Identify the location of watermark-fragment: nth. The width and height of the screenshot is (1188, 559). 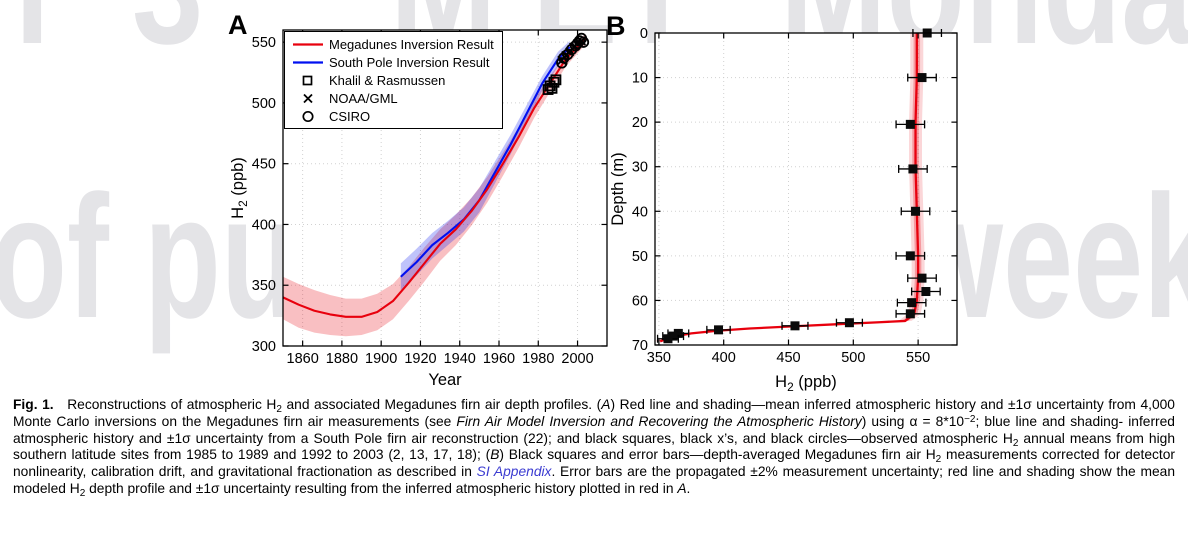
(24, 34).